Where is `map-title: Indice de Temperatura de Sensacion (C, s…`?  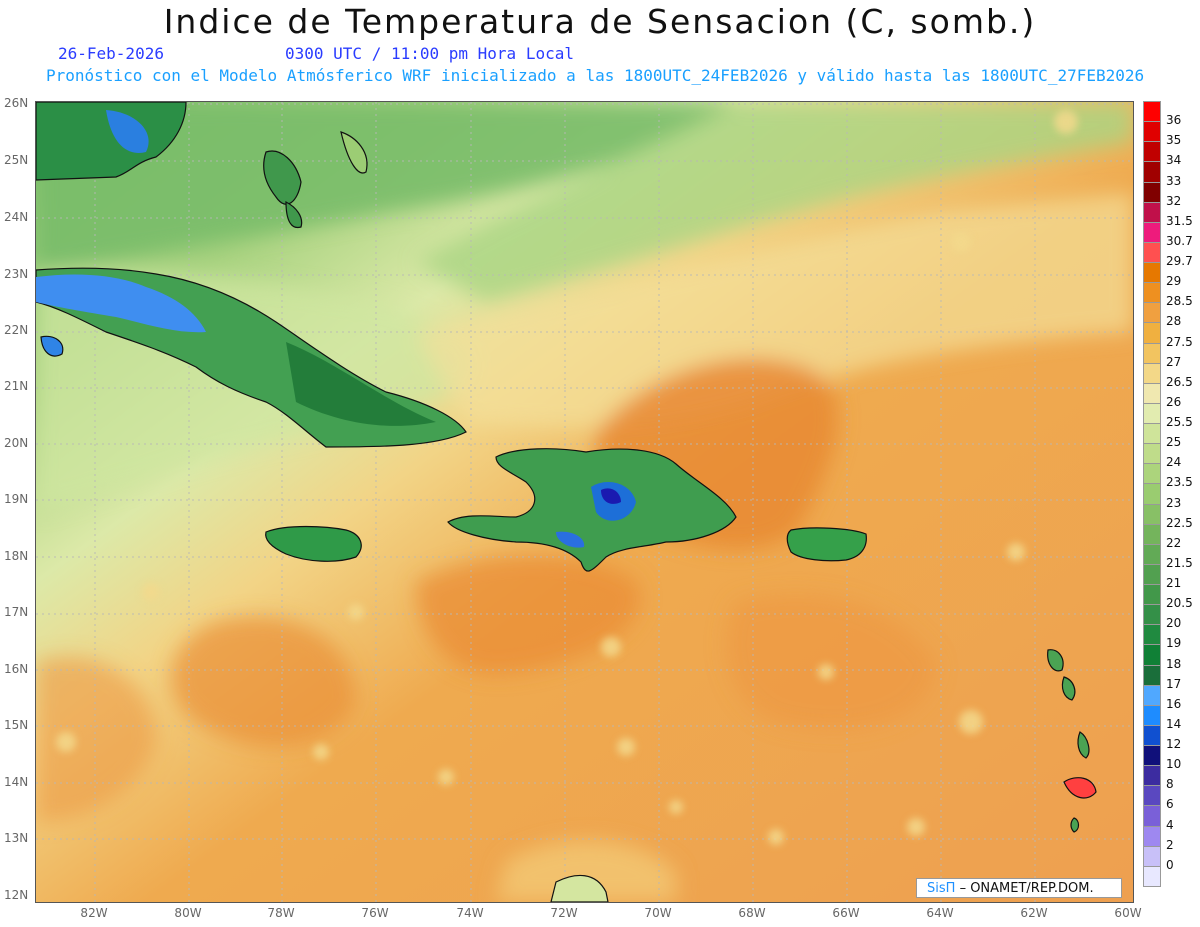 map-title: Indice de Temperatura de Sensacion (C, s… is located at coordinates (600, 21).